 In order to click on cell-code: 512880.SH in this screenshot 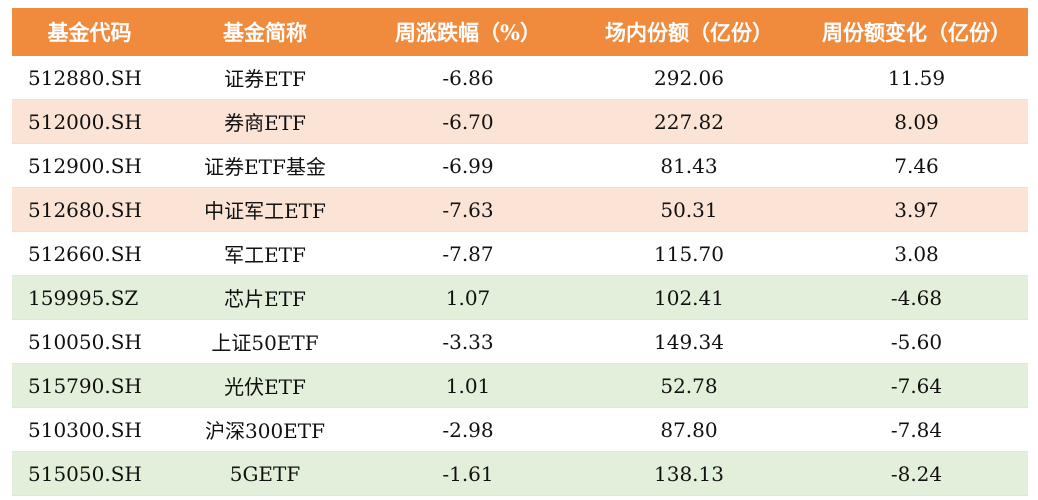, I will do `click(85, 77)`.